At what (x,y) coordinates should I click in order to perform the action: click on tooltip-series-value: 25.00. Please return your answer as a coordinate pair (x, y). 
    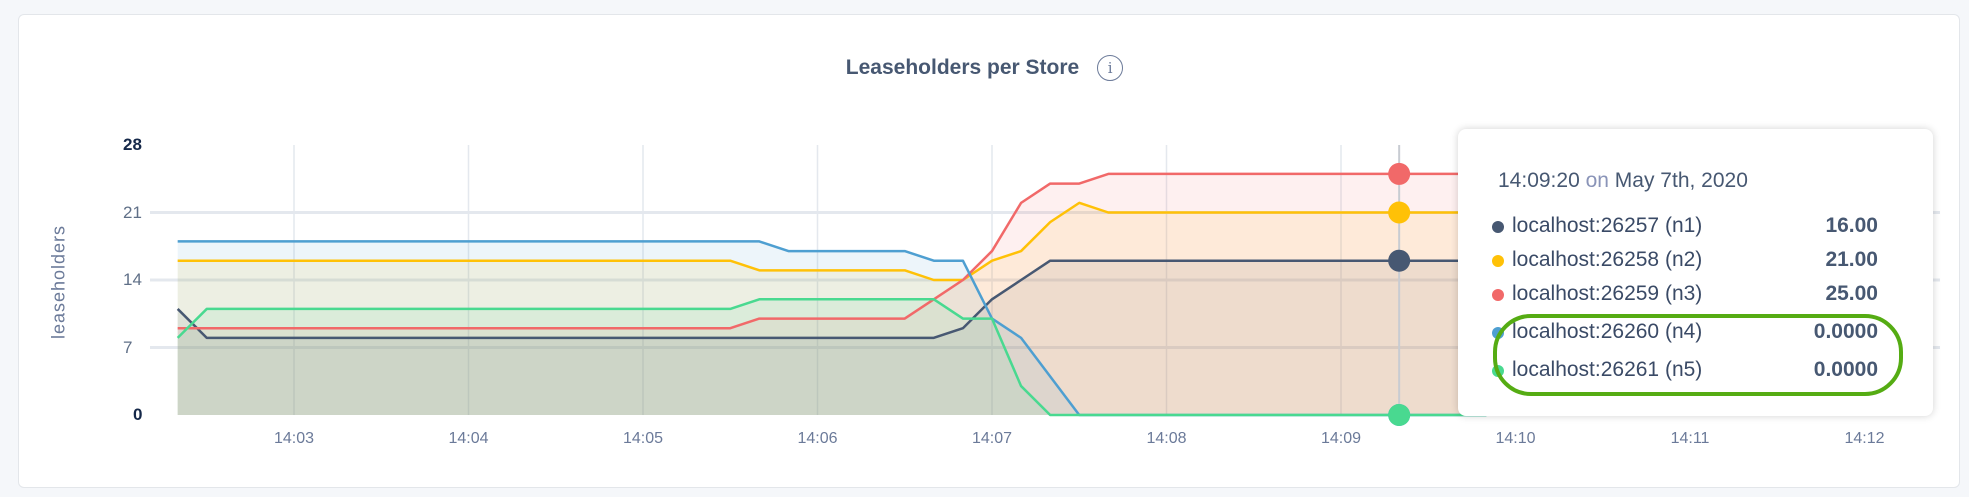
    Looking at the image, I should click on (1851, 293).